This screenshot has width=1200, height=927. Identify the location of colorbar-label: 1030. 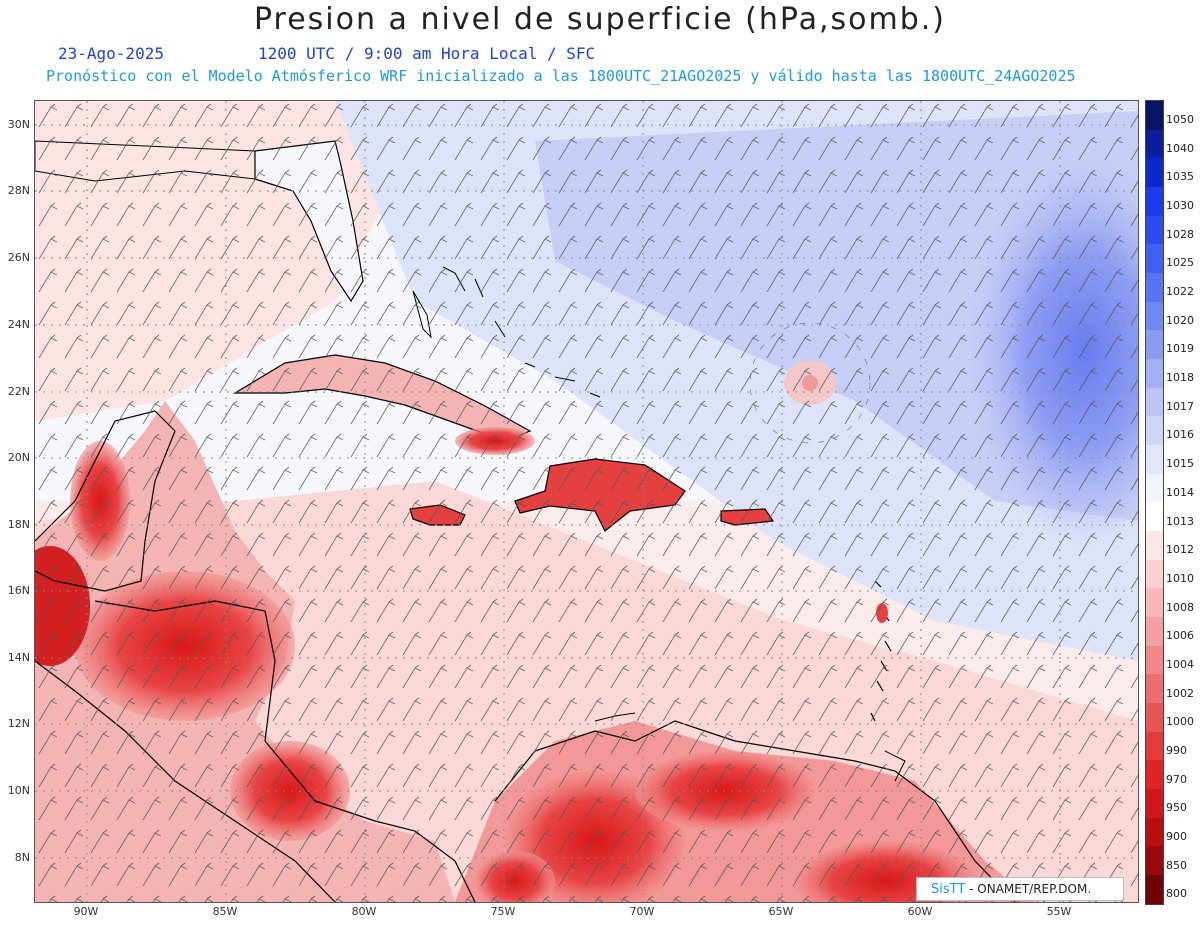
(1180, 206).